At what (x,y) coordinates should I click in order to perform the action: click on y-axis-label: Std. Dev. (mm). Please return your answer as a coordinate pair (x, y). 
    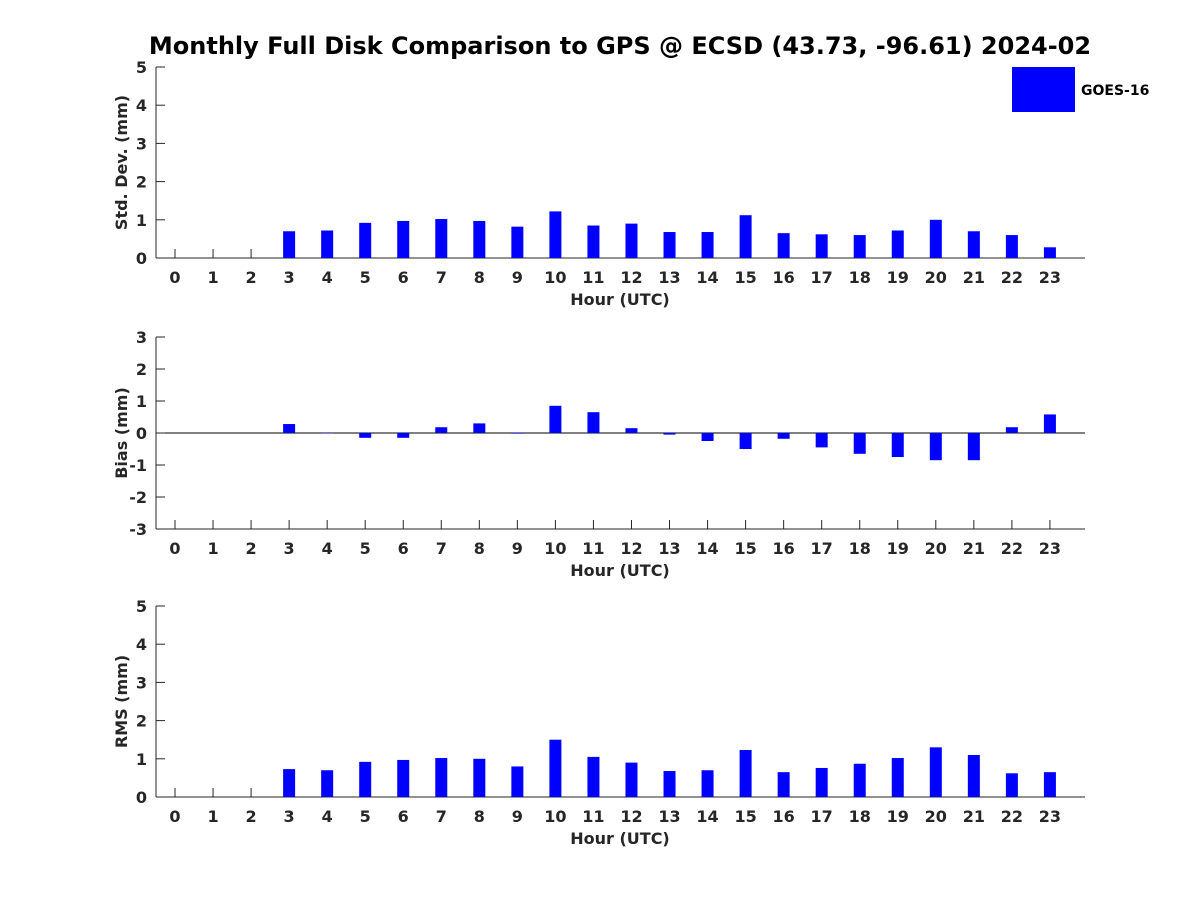
    Looking at the image, I should click on (121, 162).